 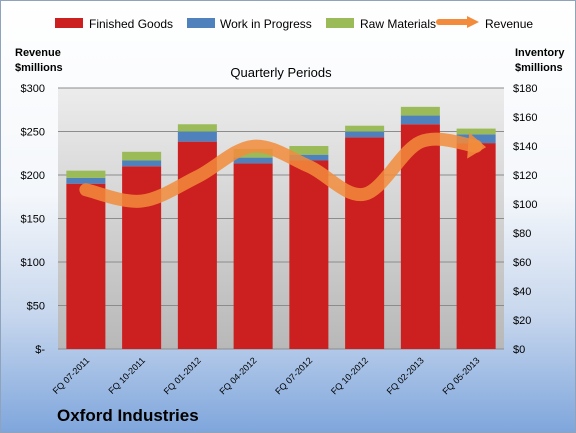 What do you see at coordinates (38, 53) in the screenshot?
I see `left-axis-title-line1: Revenue` at bounding box center [38, 53].